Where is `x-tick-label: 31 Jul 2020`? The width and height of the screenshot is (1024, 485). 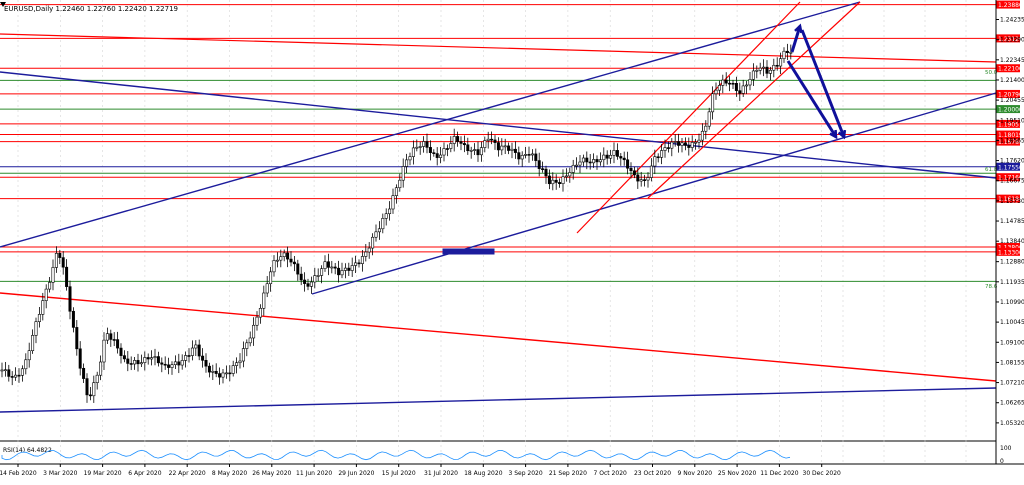 x-tick-label: 31 Jul 2020 is located at coordinates (441, 473).